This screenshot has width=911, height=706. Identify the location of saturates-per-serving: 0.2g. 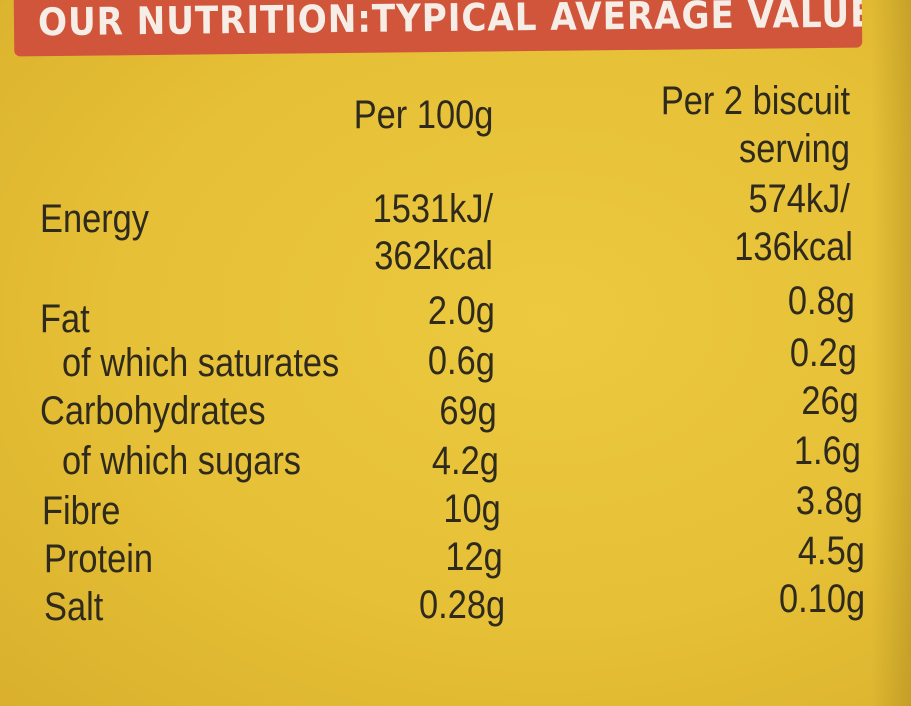
(823, 353).